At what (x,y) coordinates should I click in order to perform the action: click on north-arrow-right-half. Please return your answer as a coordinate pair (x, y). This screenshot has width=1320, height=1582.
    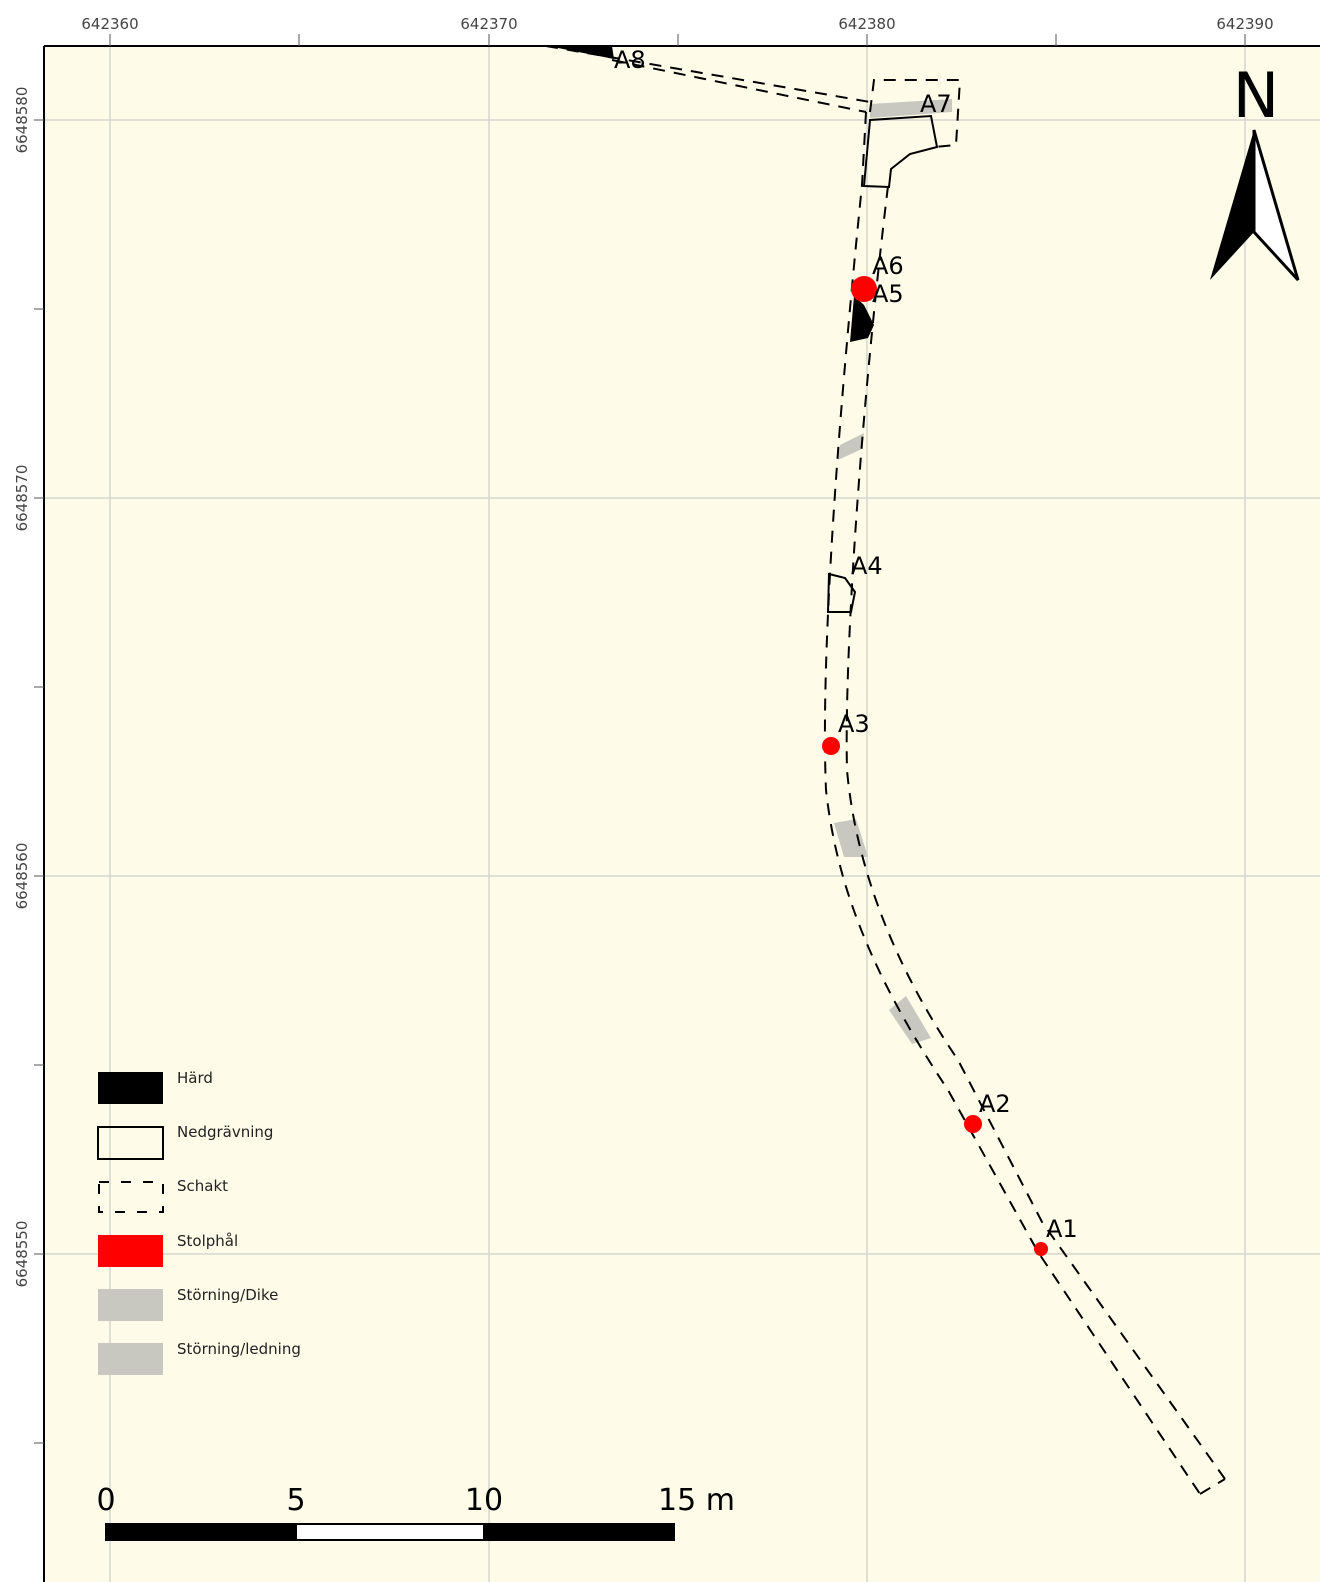
    Looking at the image, I should click on (1276, 205).